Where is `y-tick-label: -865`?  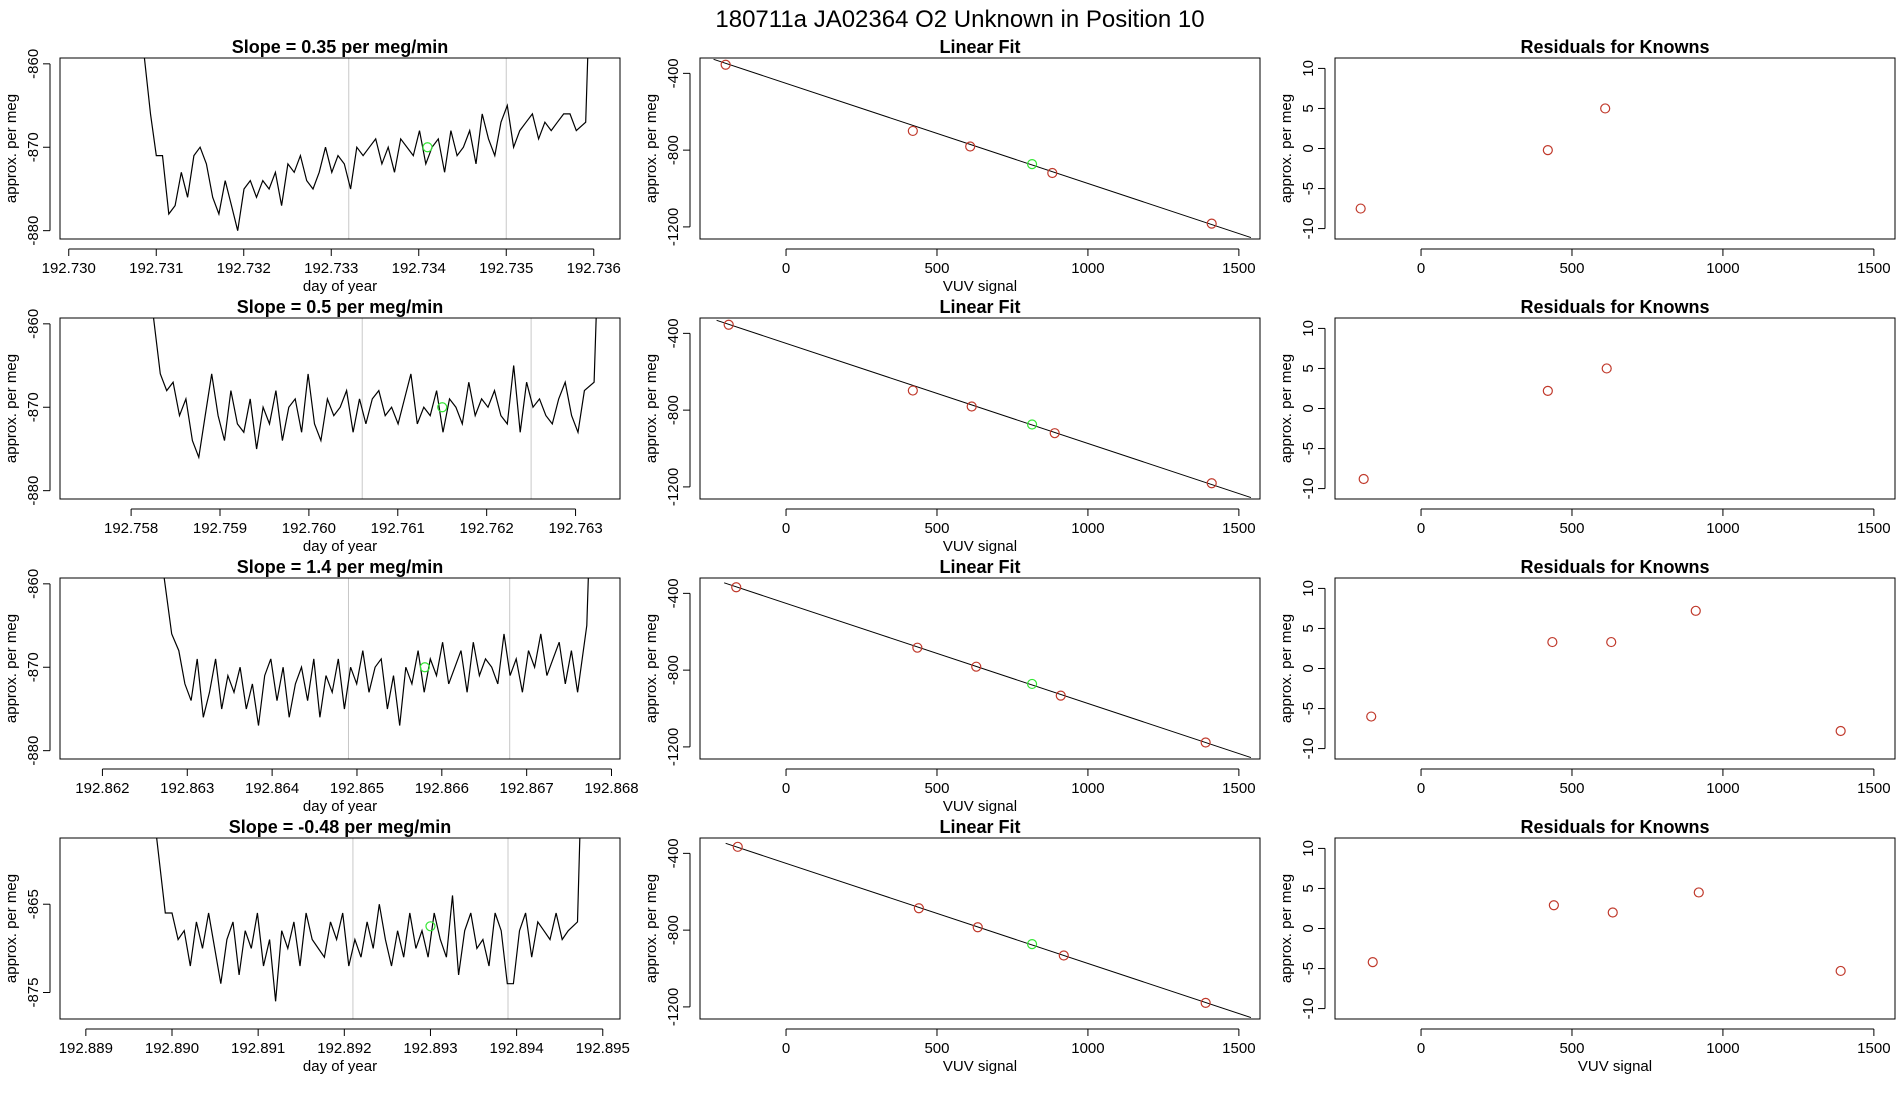
y-tick-label: -865 is located at coordinates (33, 904).